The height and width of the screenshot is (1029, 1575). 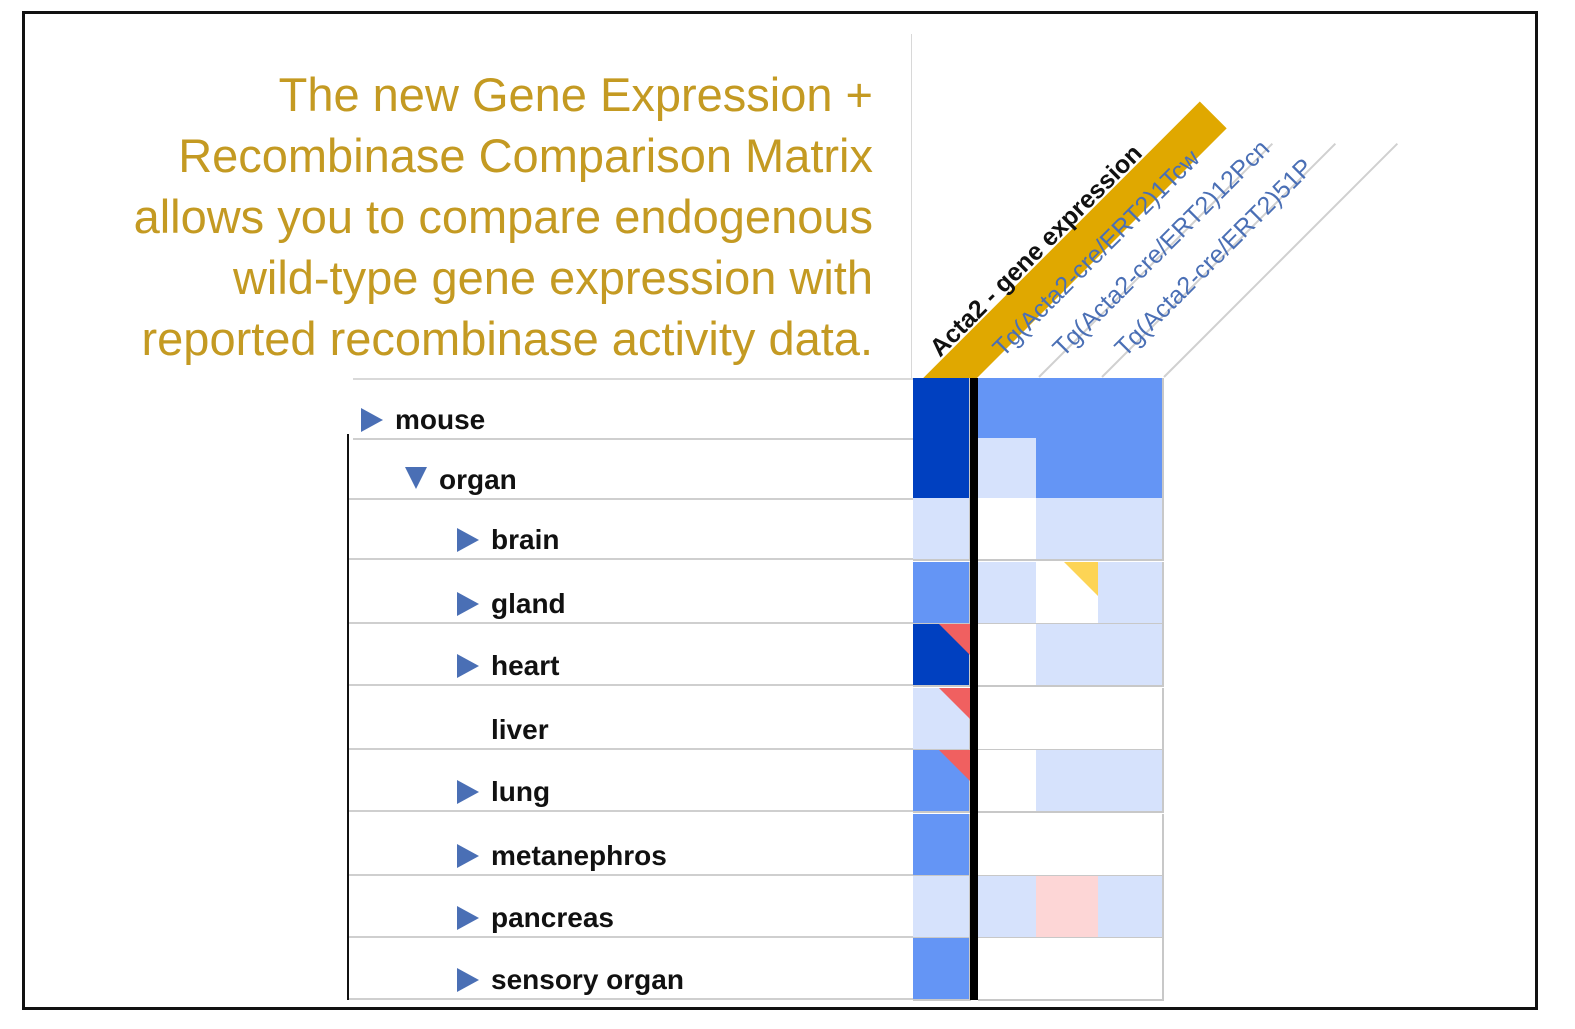 What do you see at coordinates (974, 689) in the screenshot?
I see `column-separator-bar` at bounding box center [974, 689].